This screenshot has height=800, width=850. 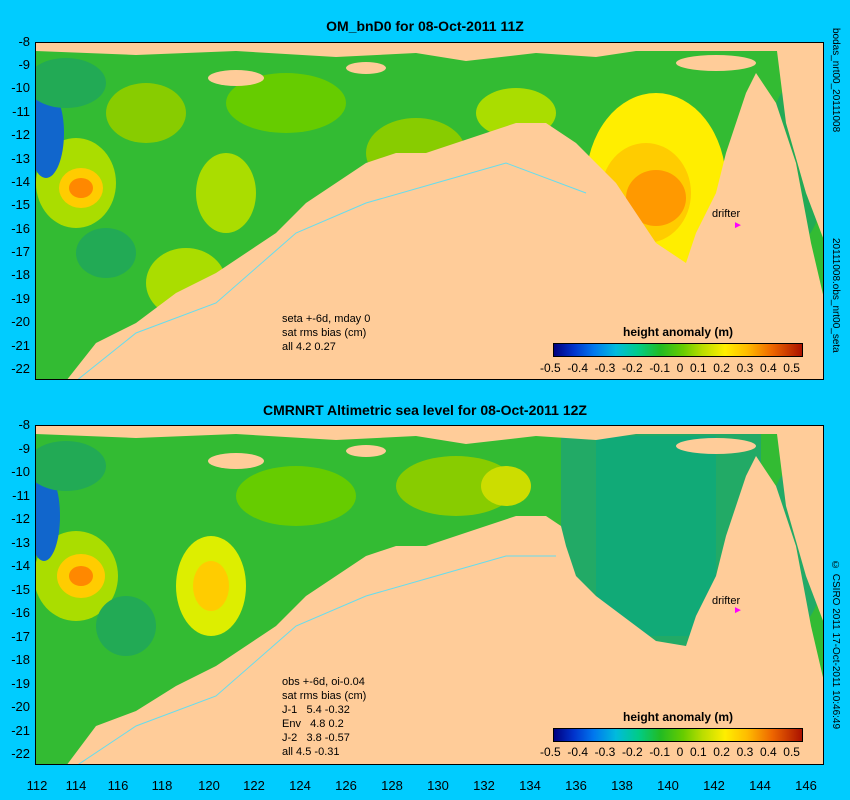 What do you see at coordinates (835, 295) in the screenshot?
I see `top-side-label-lower: 20111008.obs_nrt00_seta` at bounding box center [835, 295].